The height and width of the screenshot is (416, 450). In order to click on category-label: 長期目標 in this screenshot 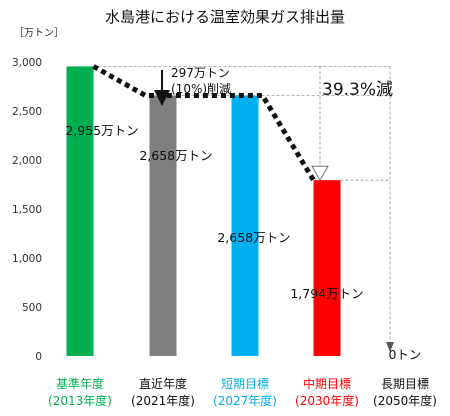, I will do `click(405, 384)`.